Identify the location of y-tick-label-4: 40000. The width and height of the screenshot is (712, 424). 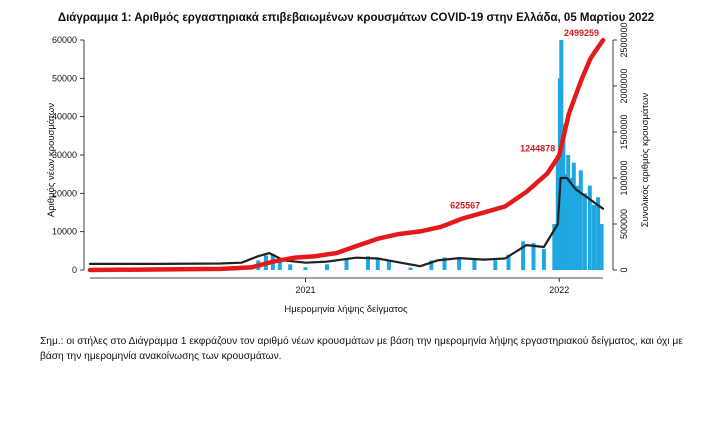
(64, 117).